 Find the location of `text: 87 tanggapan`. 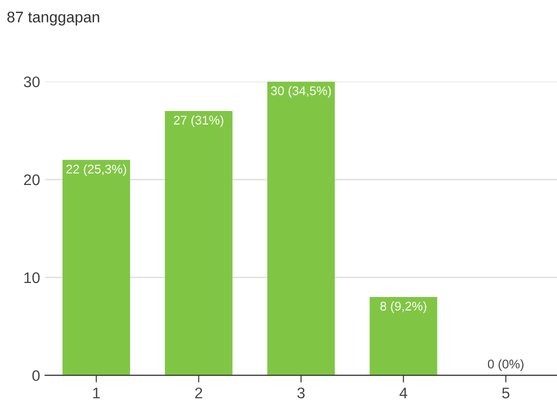

text: 87 tanggapan is located at coordinates (53, 19).